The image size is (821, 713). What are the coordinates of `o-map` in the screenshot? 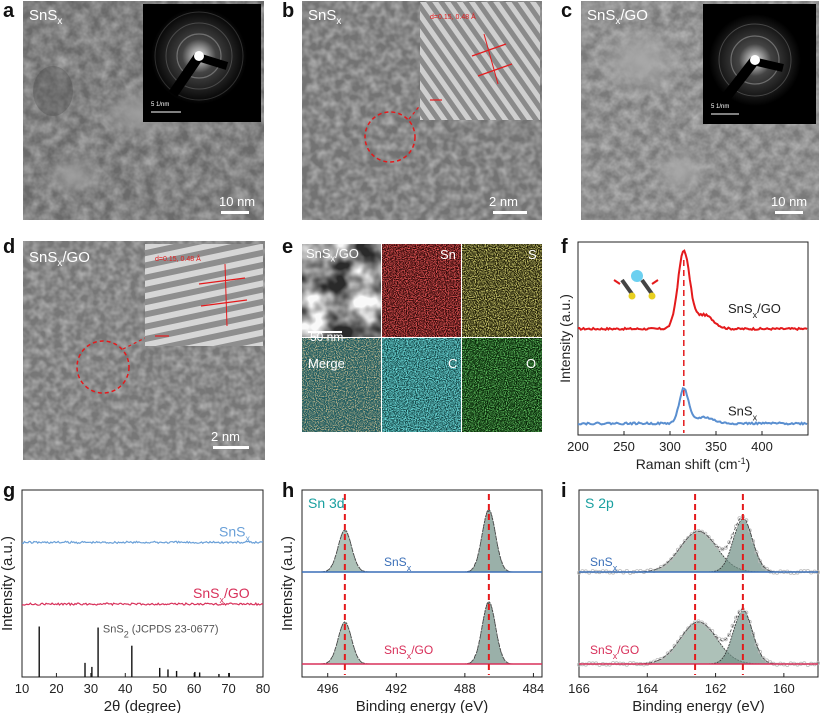 It's located at (502, 385).